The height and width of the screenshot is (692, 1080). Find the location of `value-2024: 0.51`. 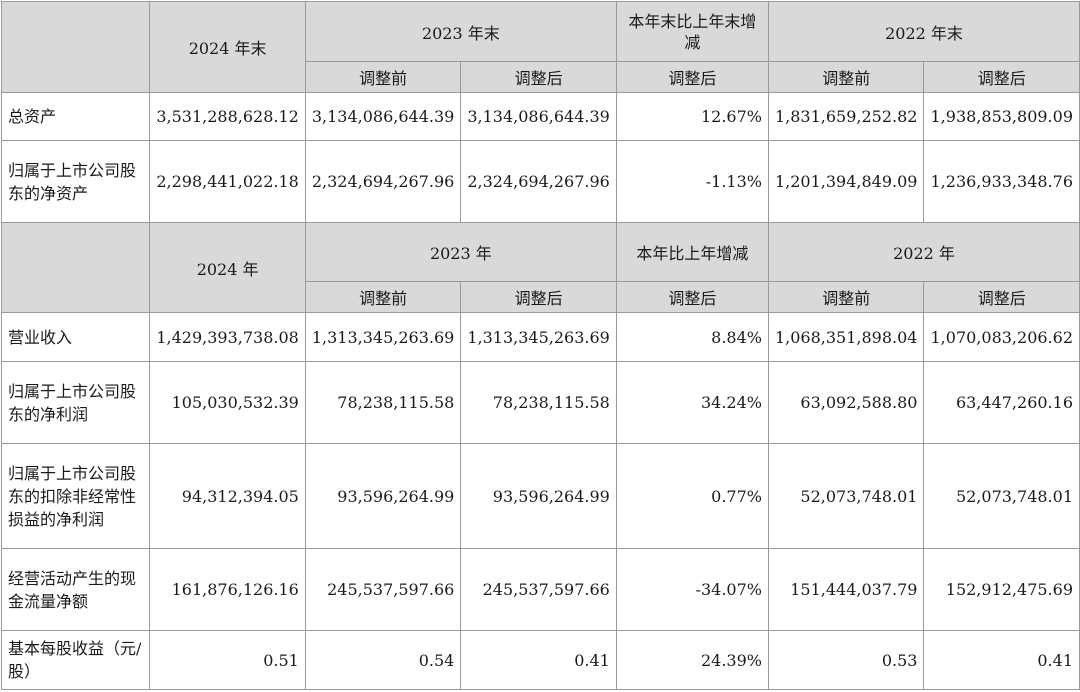

value-2024: 0.51 is located at coordinates (227, 660).